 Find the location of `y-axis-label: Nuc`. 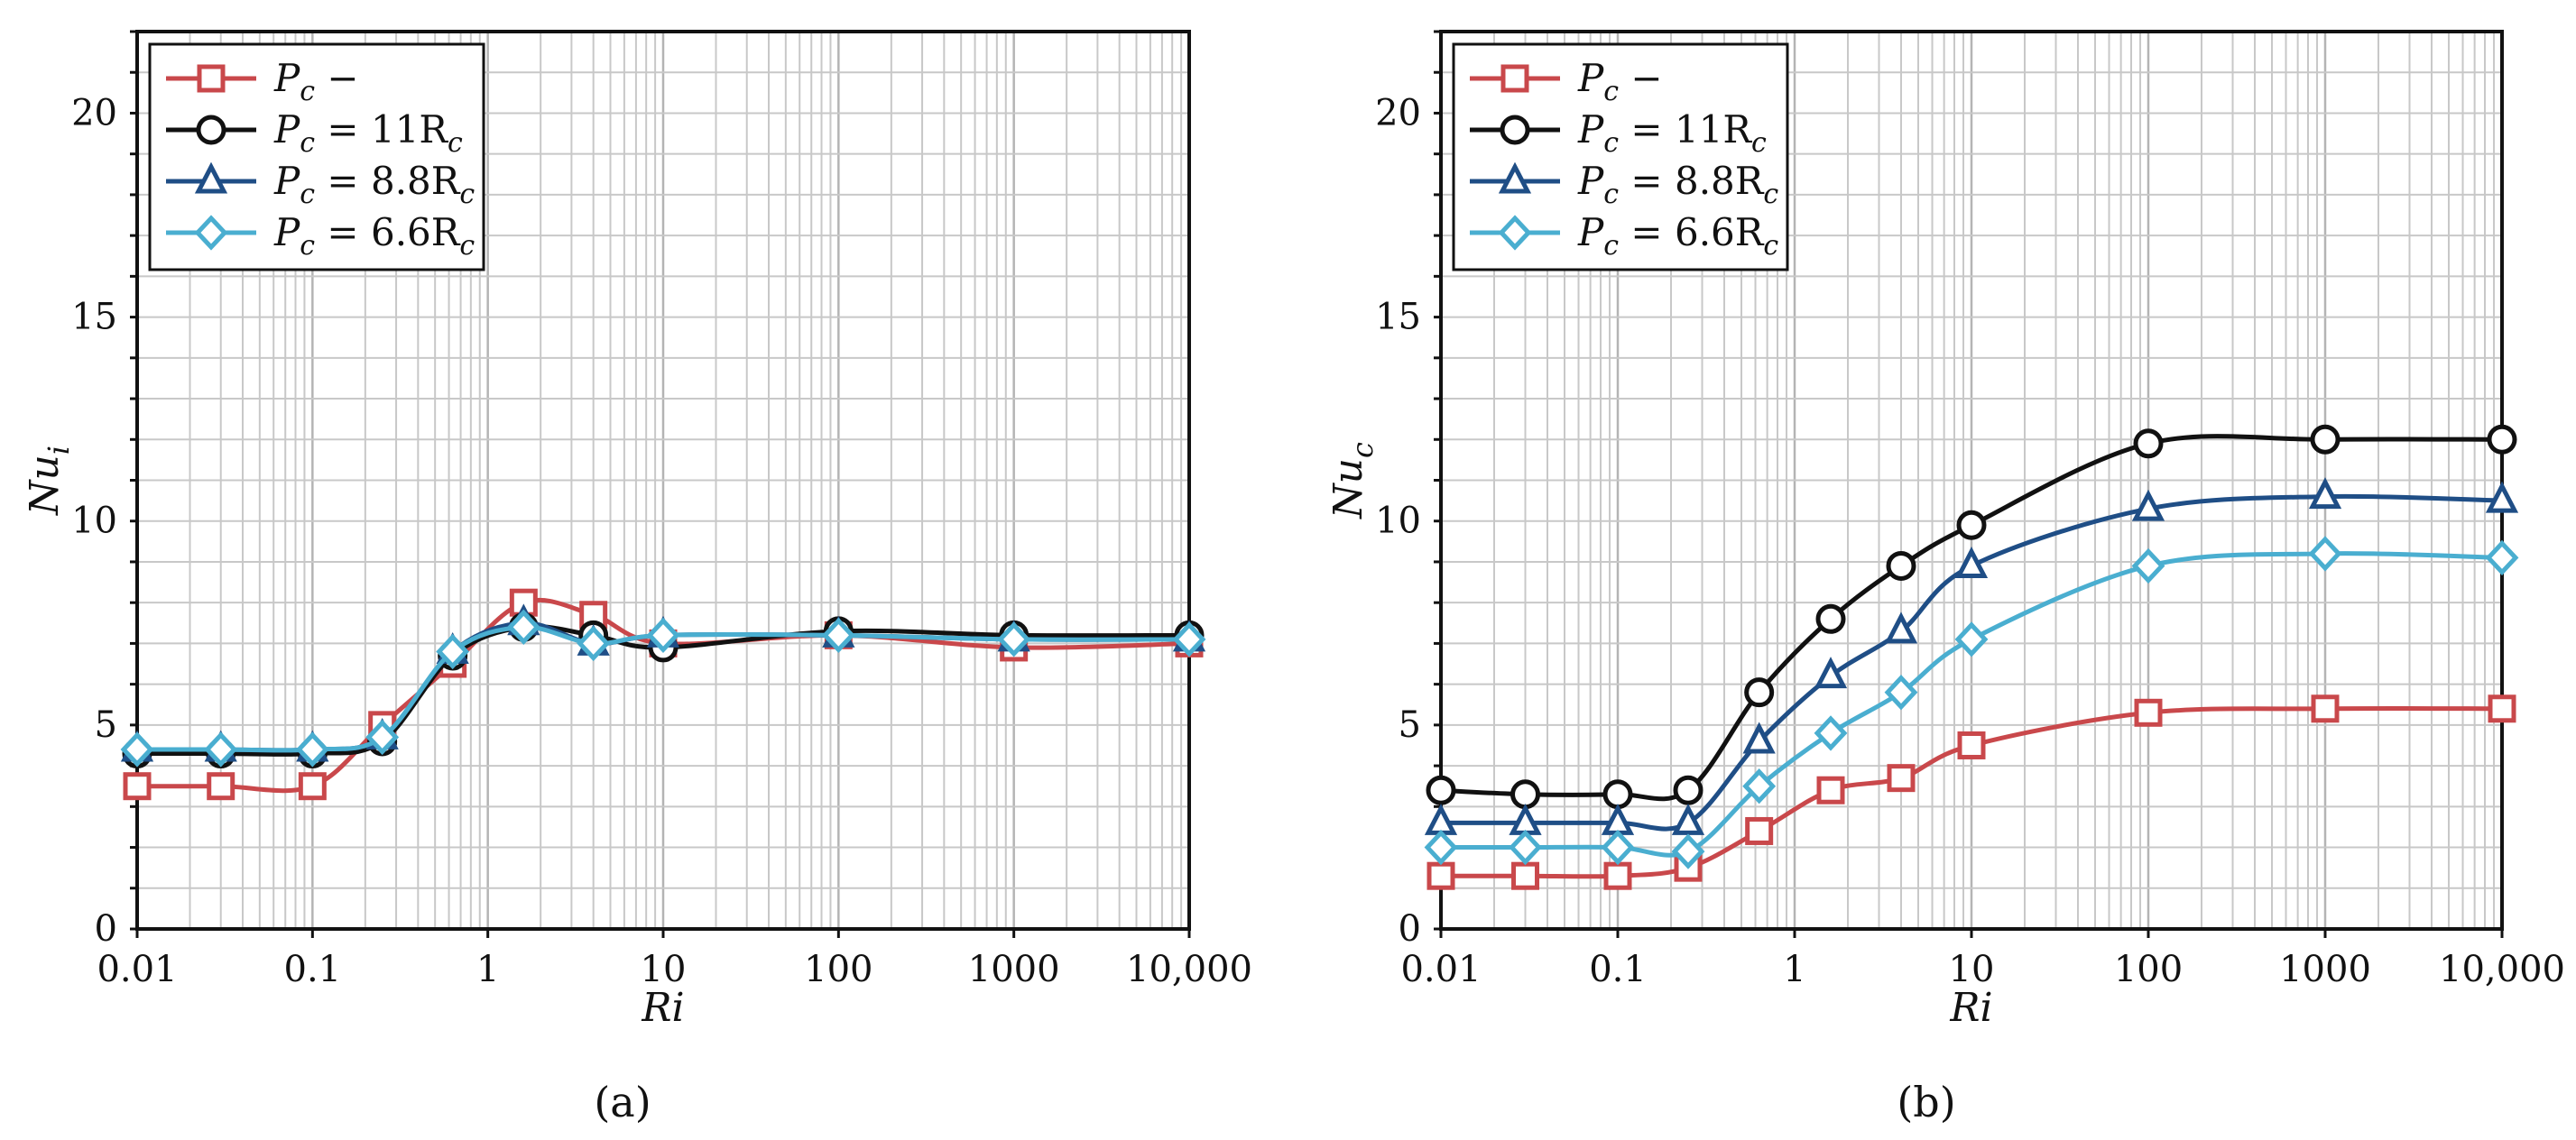

y-axis-label: Nuc is located at coordinates (1352, 480).